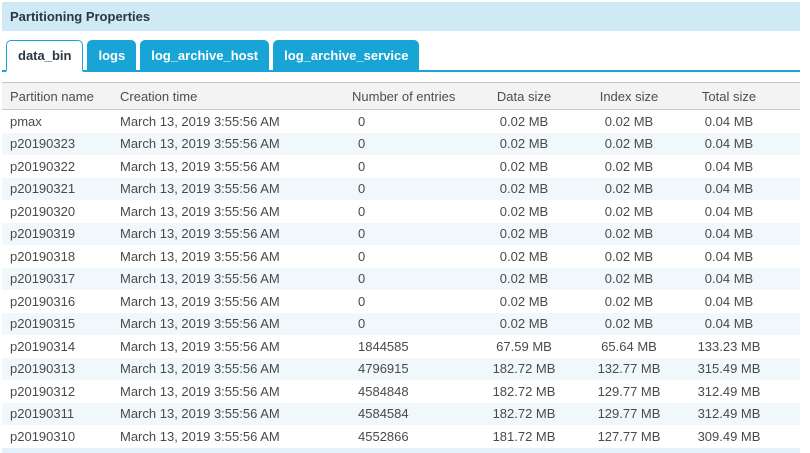 The height and width of the screenshot is (453, 810). What do you see at coordinates (43, 234) in the screenshot?
I see `cell-partition-name: p20190319` at bounding box center [43, 234].